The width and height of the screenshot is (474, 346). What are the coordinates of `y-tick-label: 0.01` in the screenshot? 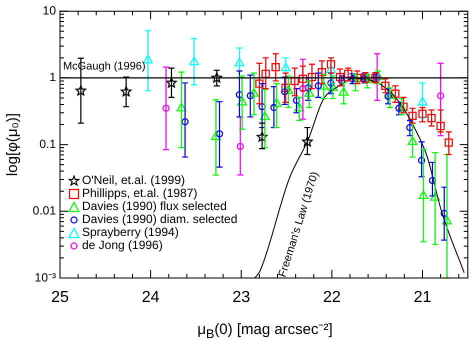 It's located at (44, 211).